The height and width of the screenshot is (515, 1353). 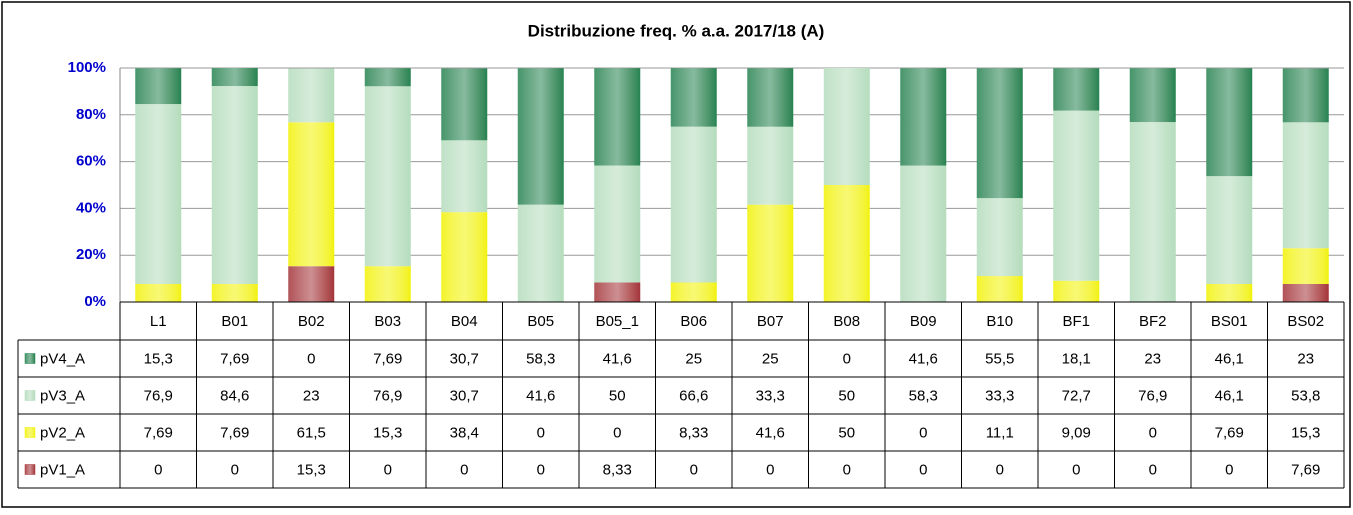 I want to click on x-tick-label: B10, so click(x=999, y=321).